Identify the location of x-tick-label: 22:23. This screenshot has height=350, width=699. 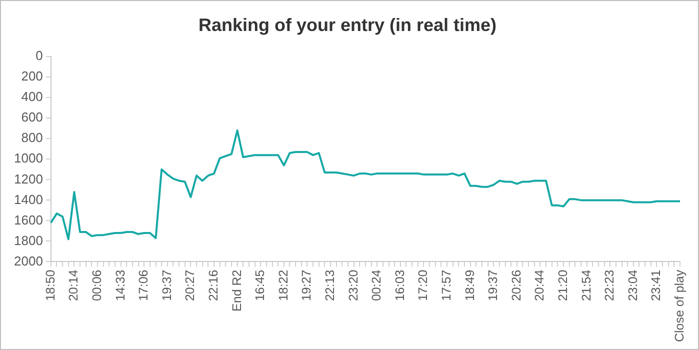
(609, 286).